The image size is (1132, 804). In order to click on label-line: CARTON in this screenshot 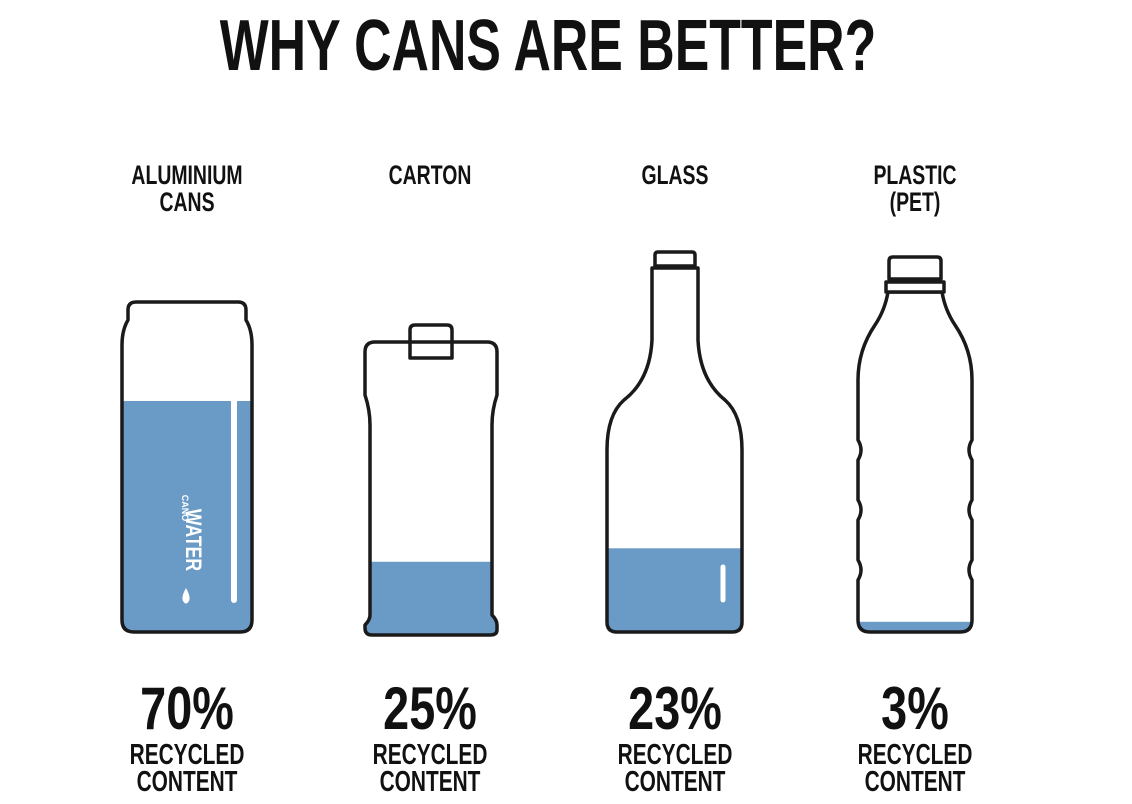, I will do `click(430, 175)`.